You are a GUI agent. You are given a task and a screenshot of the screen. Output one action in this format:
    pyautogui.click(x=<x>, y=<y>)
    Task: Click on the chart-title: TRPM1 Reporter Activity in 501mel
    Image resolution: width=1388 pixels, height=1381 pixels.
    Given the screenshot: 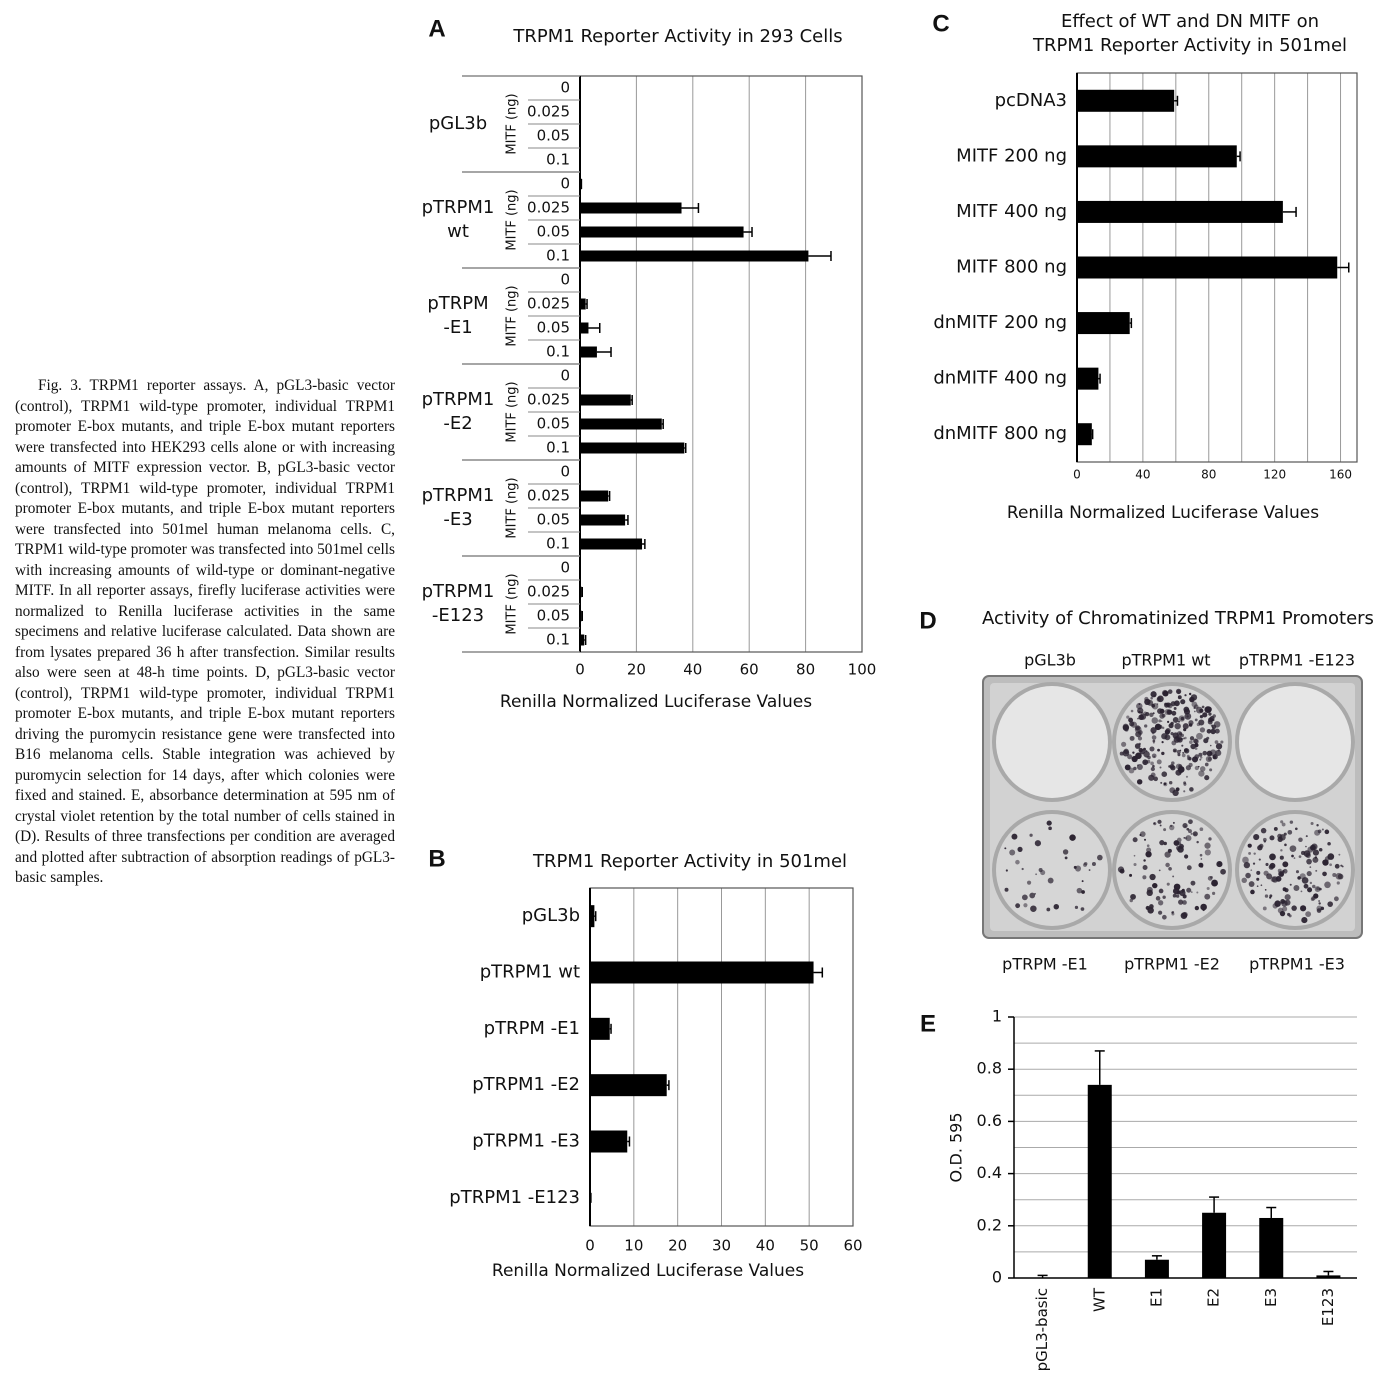 What is the action you would take?
    pyautogui.click(x=689, y=861)
    